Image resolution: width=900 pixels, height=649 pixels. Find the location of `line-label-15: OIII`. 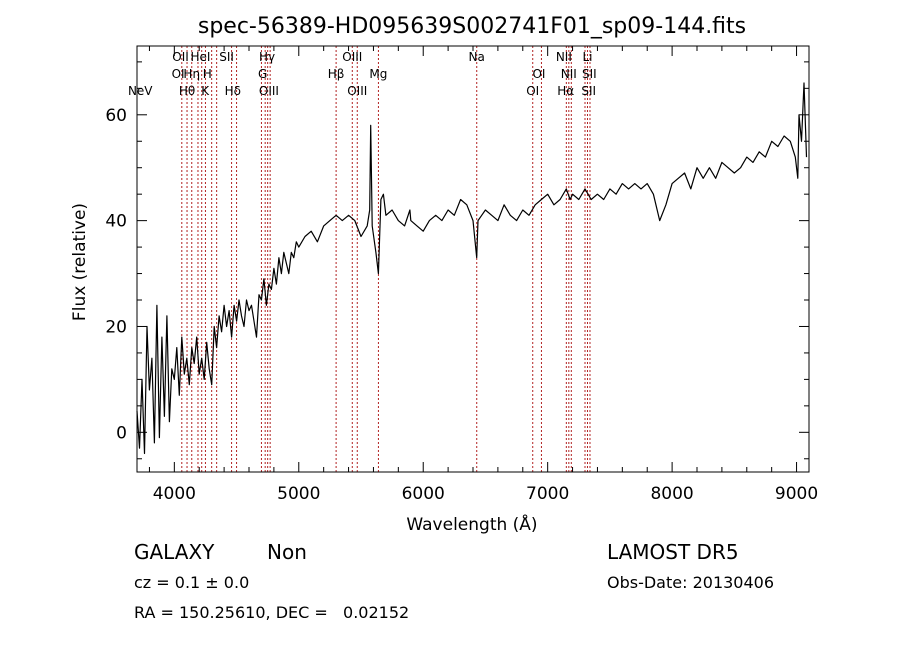

line-label-15: OIII is located at coordinates (357, 91).